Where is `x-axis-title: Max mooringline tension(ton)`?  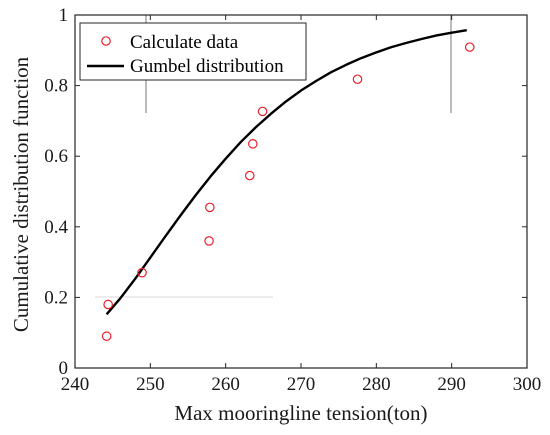 x-axis-title: Max mooringline tension(ton) is located at coordinates (300, 413).